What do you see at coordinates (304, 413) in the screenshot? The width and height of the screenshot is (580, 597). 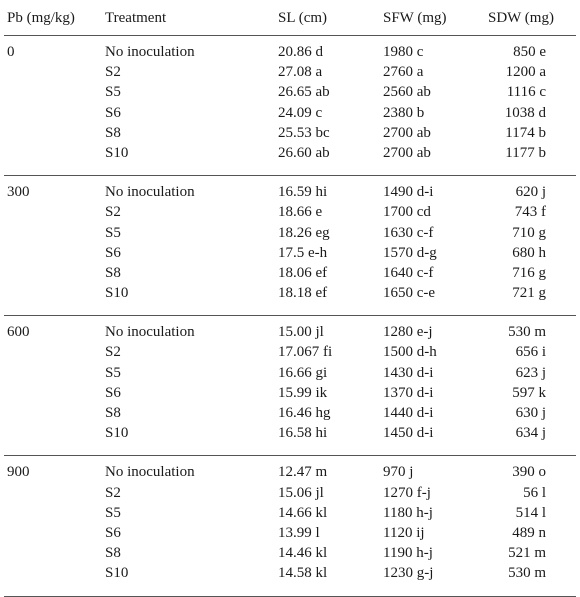 I see `sl-cell: 16.46 hg` at bounding box center [304, 413].